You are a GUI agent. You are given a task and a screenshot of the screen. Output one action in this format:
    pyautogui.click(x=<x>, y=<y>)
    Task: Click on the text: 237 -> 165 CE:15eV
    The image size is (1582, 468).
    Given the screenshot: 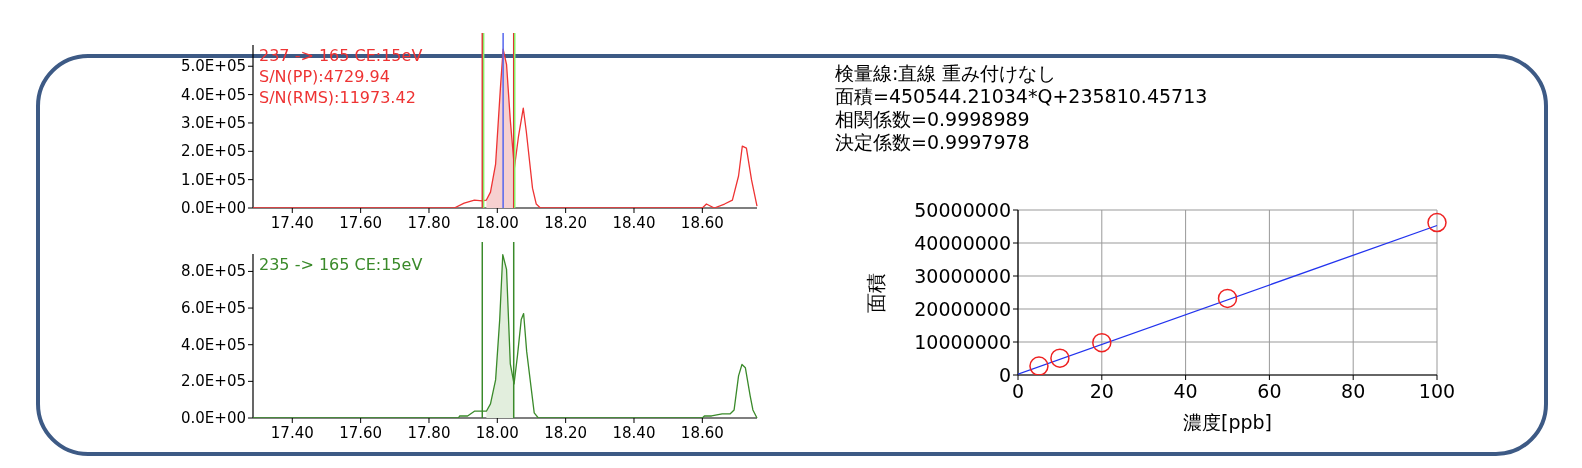 What is the action you would take?
    pyautogui.click(x=341, y=55)
    